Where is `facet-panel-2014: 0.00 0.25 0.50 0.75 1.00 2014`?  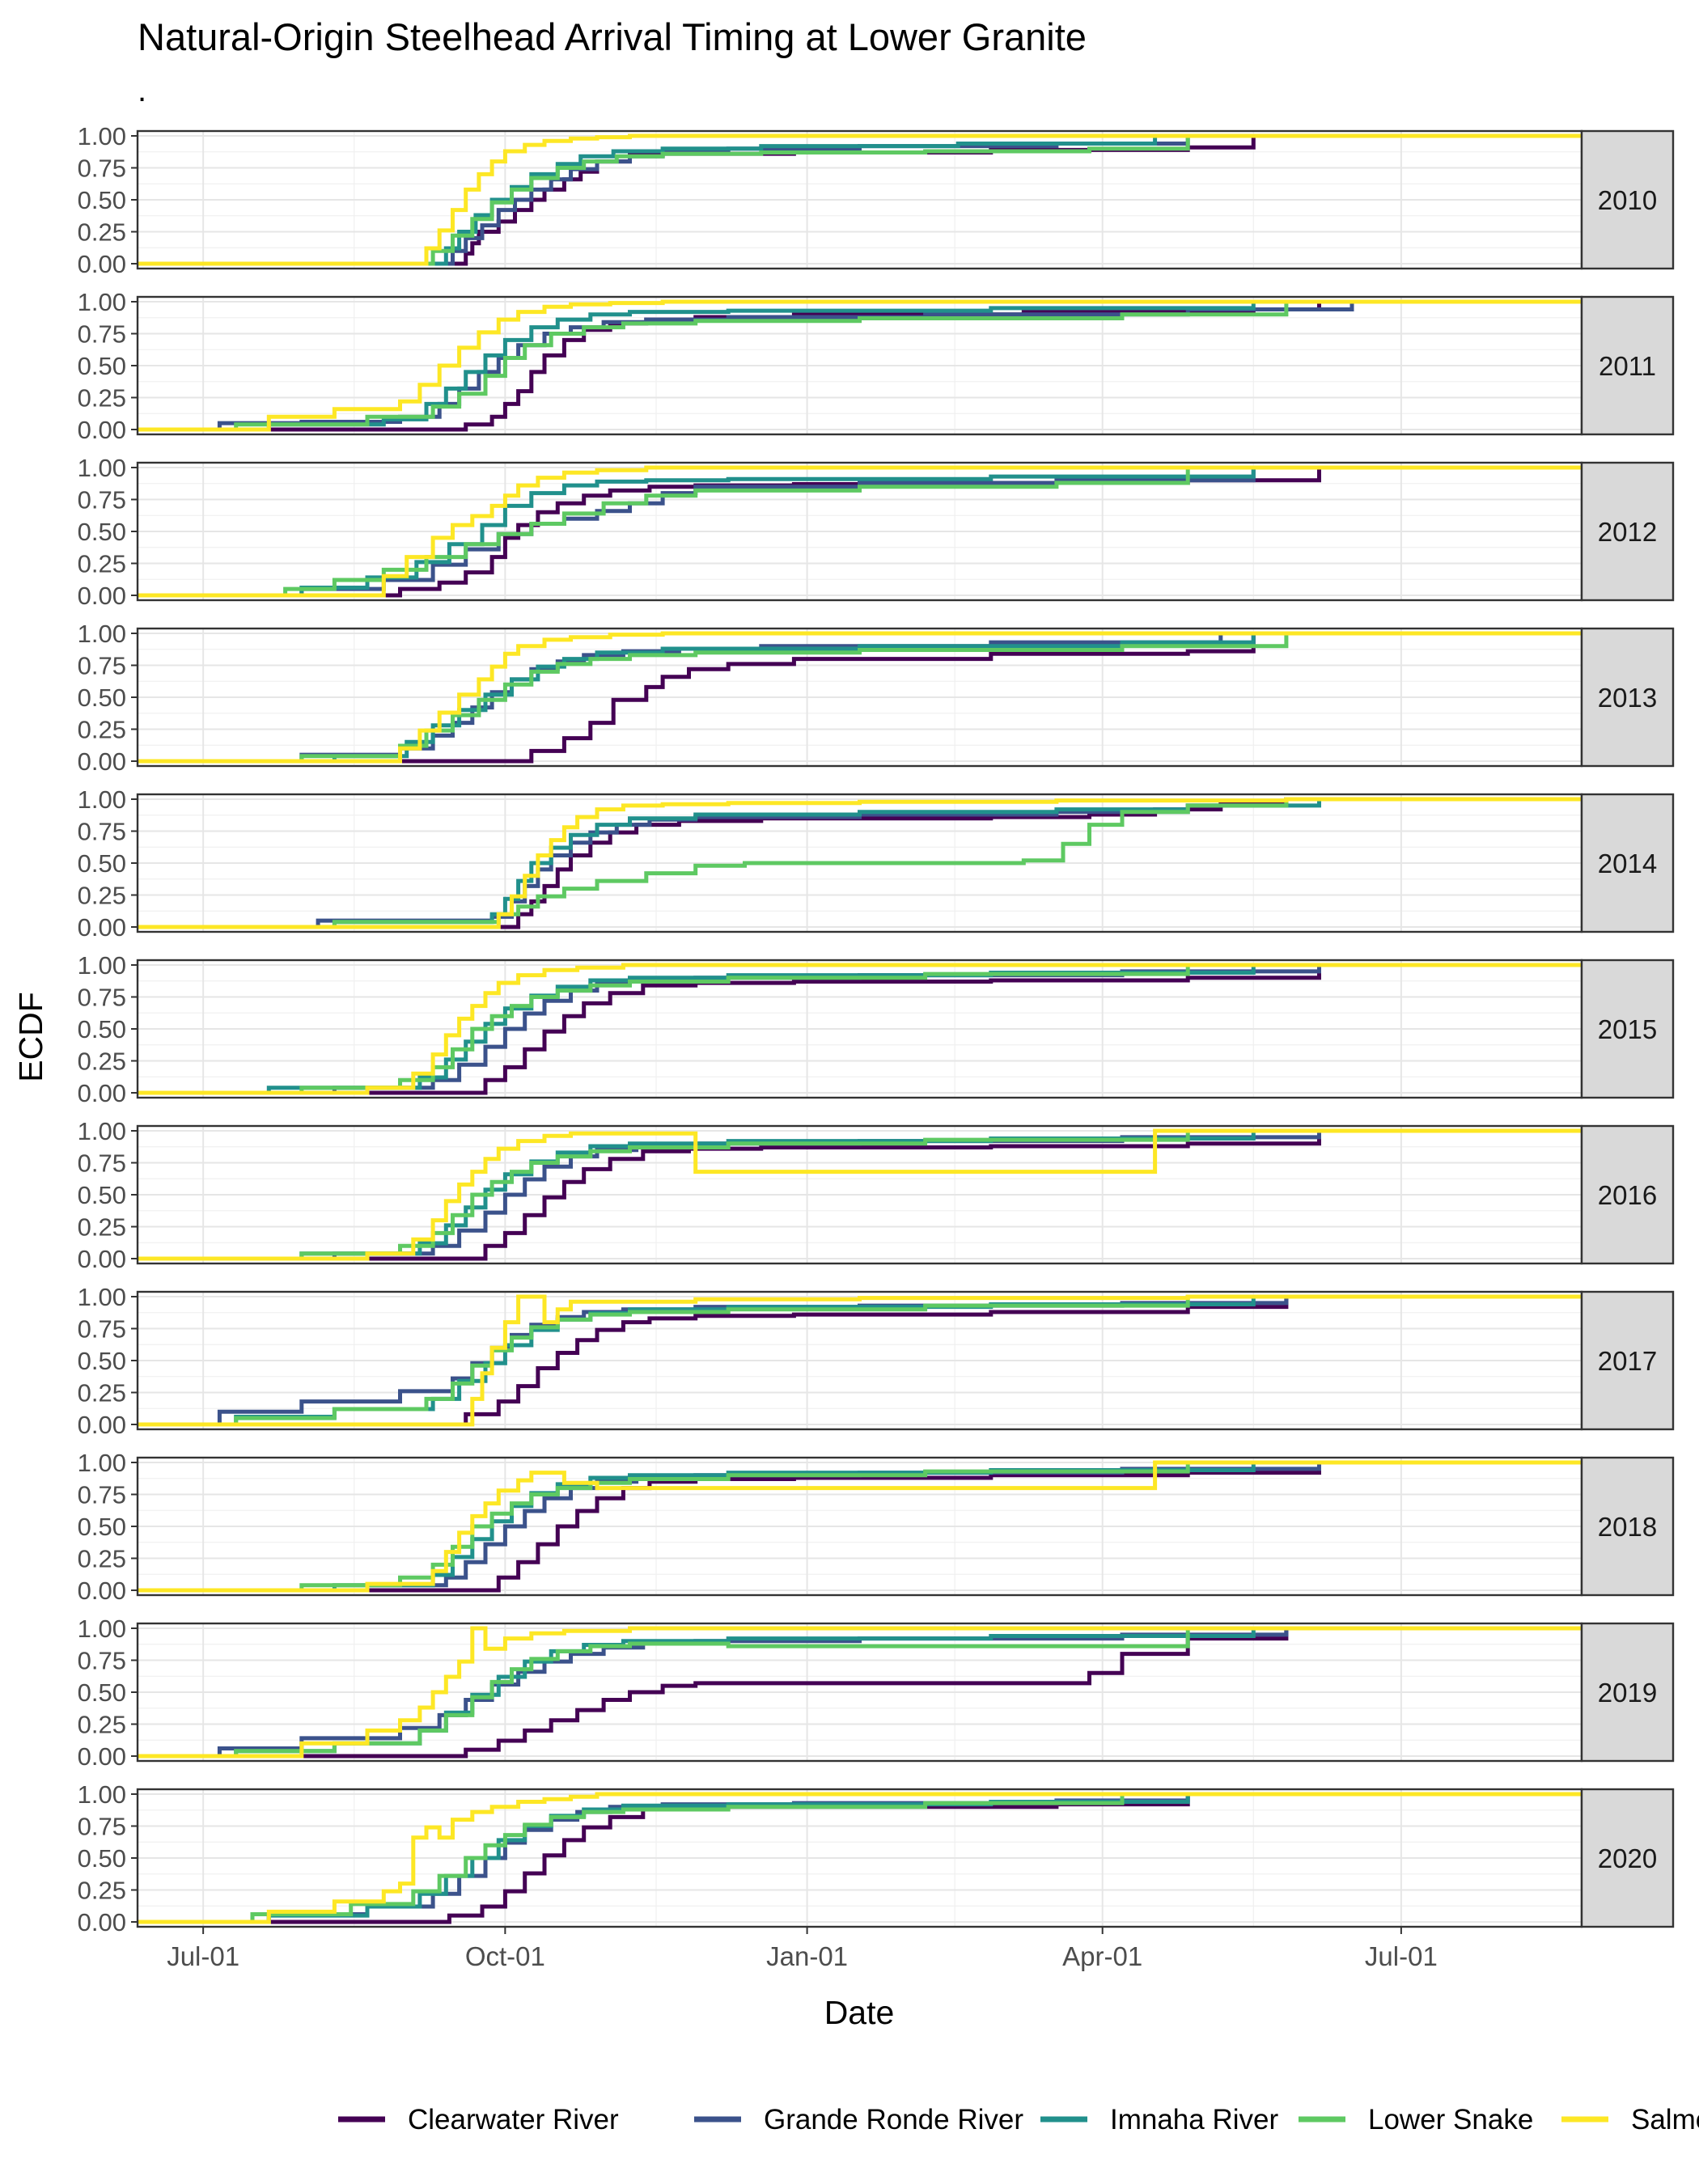 facet-panel-2014: 0.00 0.25 0.50 0.75 1.00 2014 is located at coordinates (876, 863).